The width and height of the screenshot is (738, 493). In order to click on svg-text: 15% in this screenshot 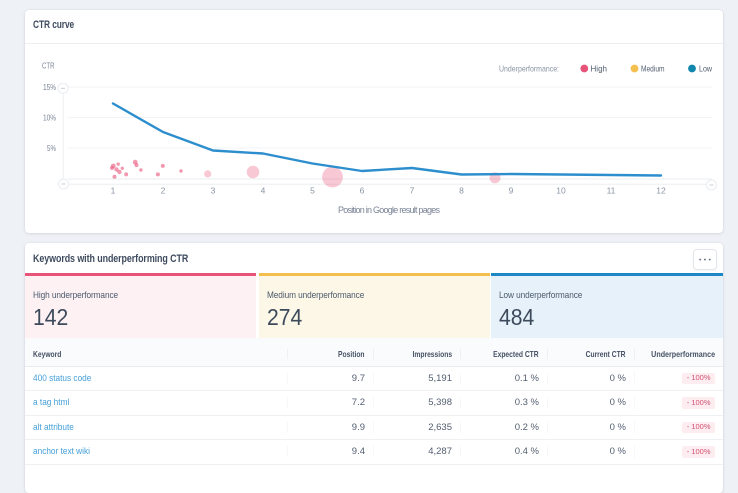, I will do `click(49, 87)`.